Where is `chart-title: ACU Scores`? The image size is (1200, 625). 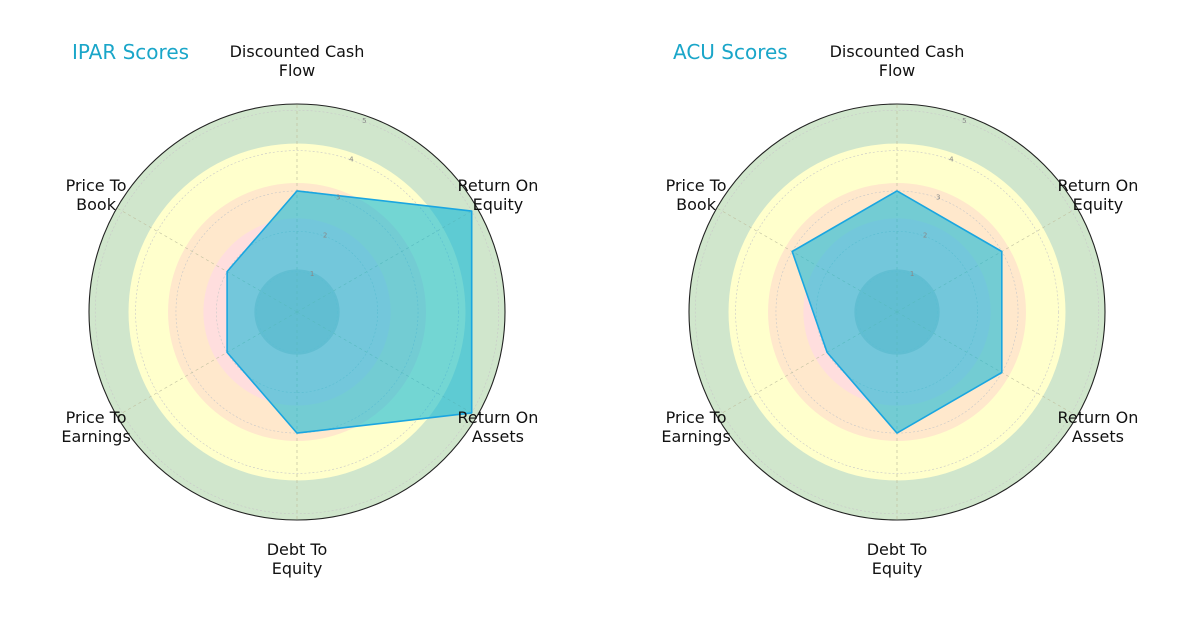
chart-title: ACU Scores is located at coordinates (730, 52).